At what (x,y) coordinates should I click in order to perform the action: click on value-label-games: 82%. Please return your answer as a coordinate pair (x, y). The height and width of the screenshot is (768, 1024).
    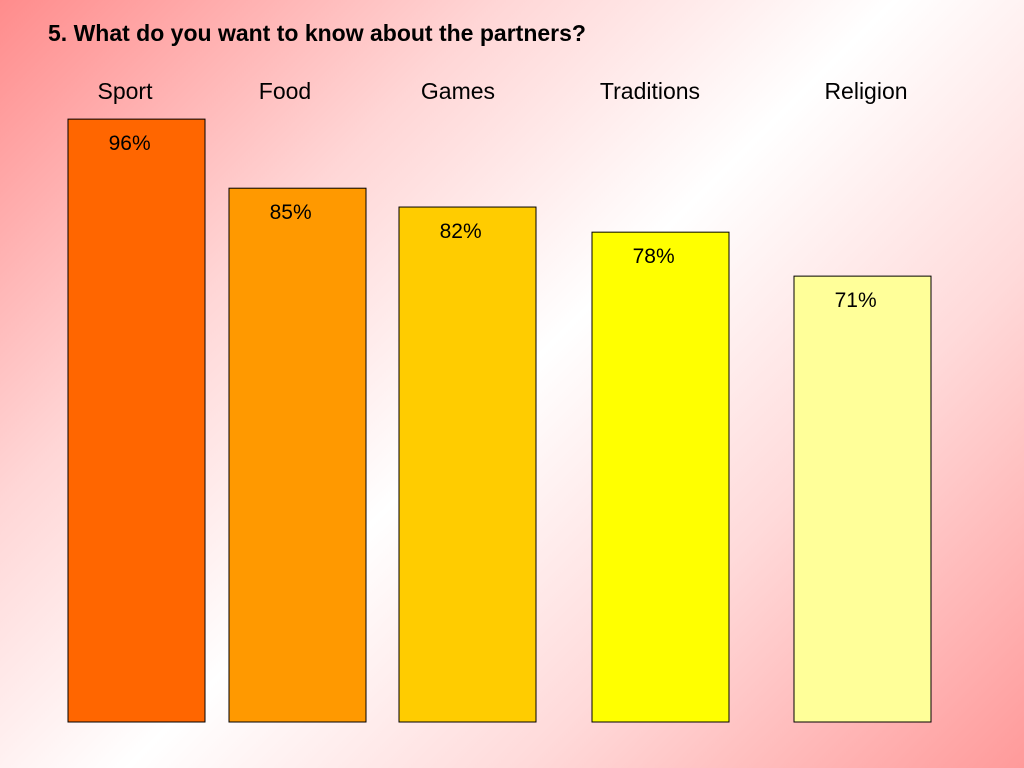
    Looking at the image, I should click on (461, 231).